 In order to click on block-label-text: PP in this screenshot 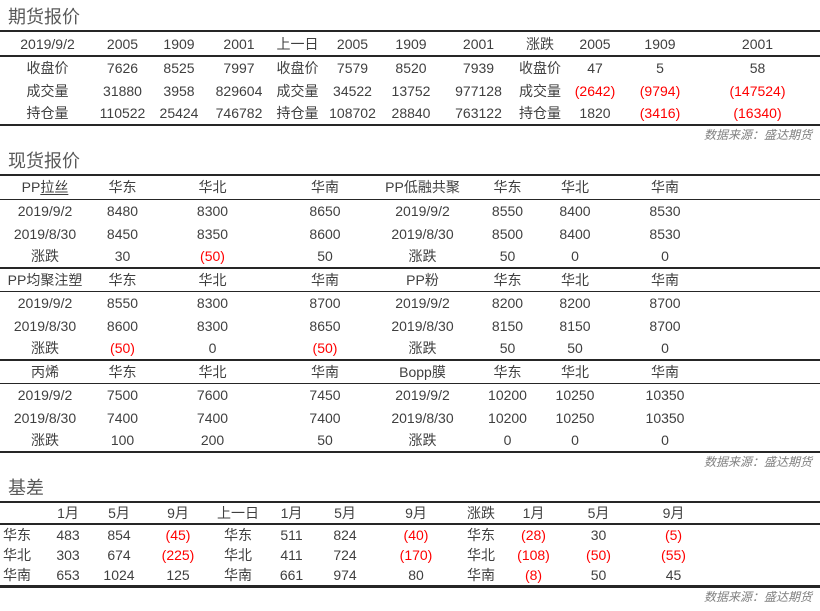, I will do `click(31, 187)`.